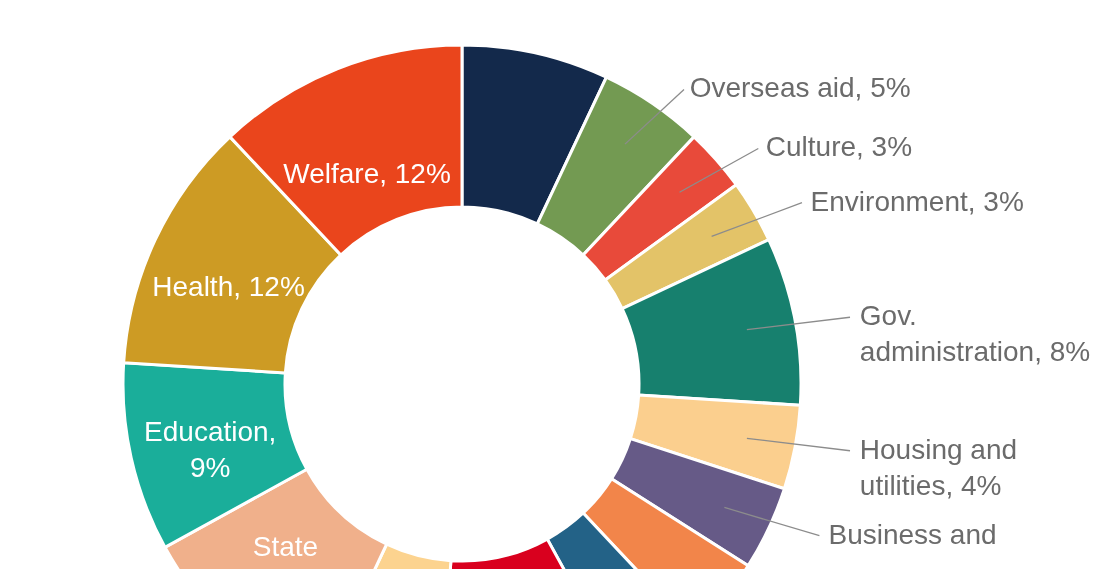 This screenshot has width=1104, height=569. Describe the element at coordinates (839, 147) in the screenshot. I see `slice-label: Culture, 3%` at that location.